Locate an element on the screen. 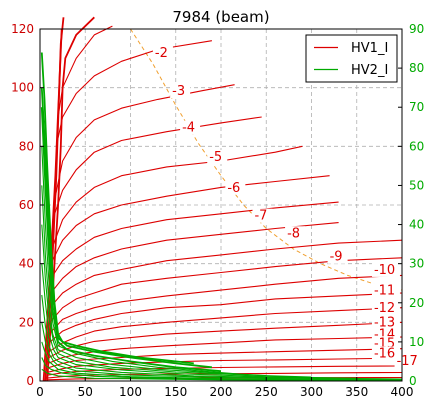 The image size is (433, 408). contour-label: -16 is located at coordinates (384, 354).